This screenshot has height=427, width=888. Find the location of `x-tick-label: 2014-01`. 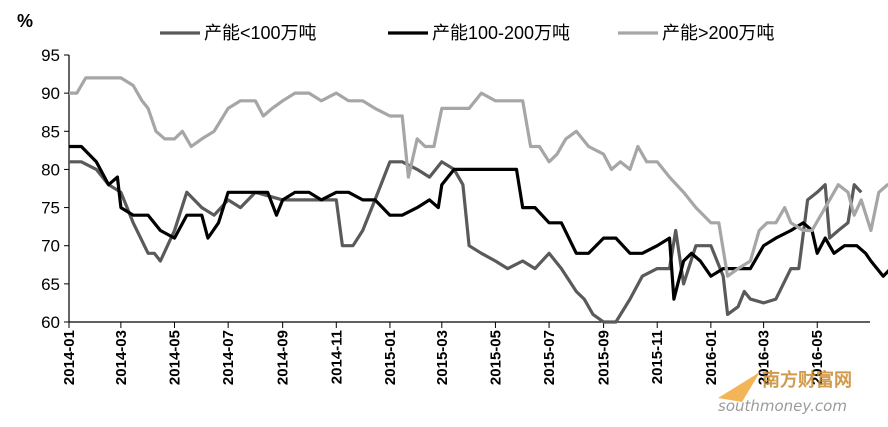

x-tick-label: 2014-01 is located at coordinates (69, 357).